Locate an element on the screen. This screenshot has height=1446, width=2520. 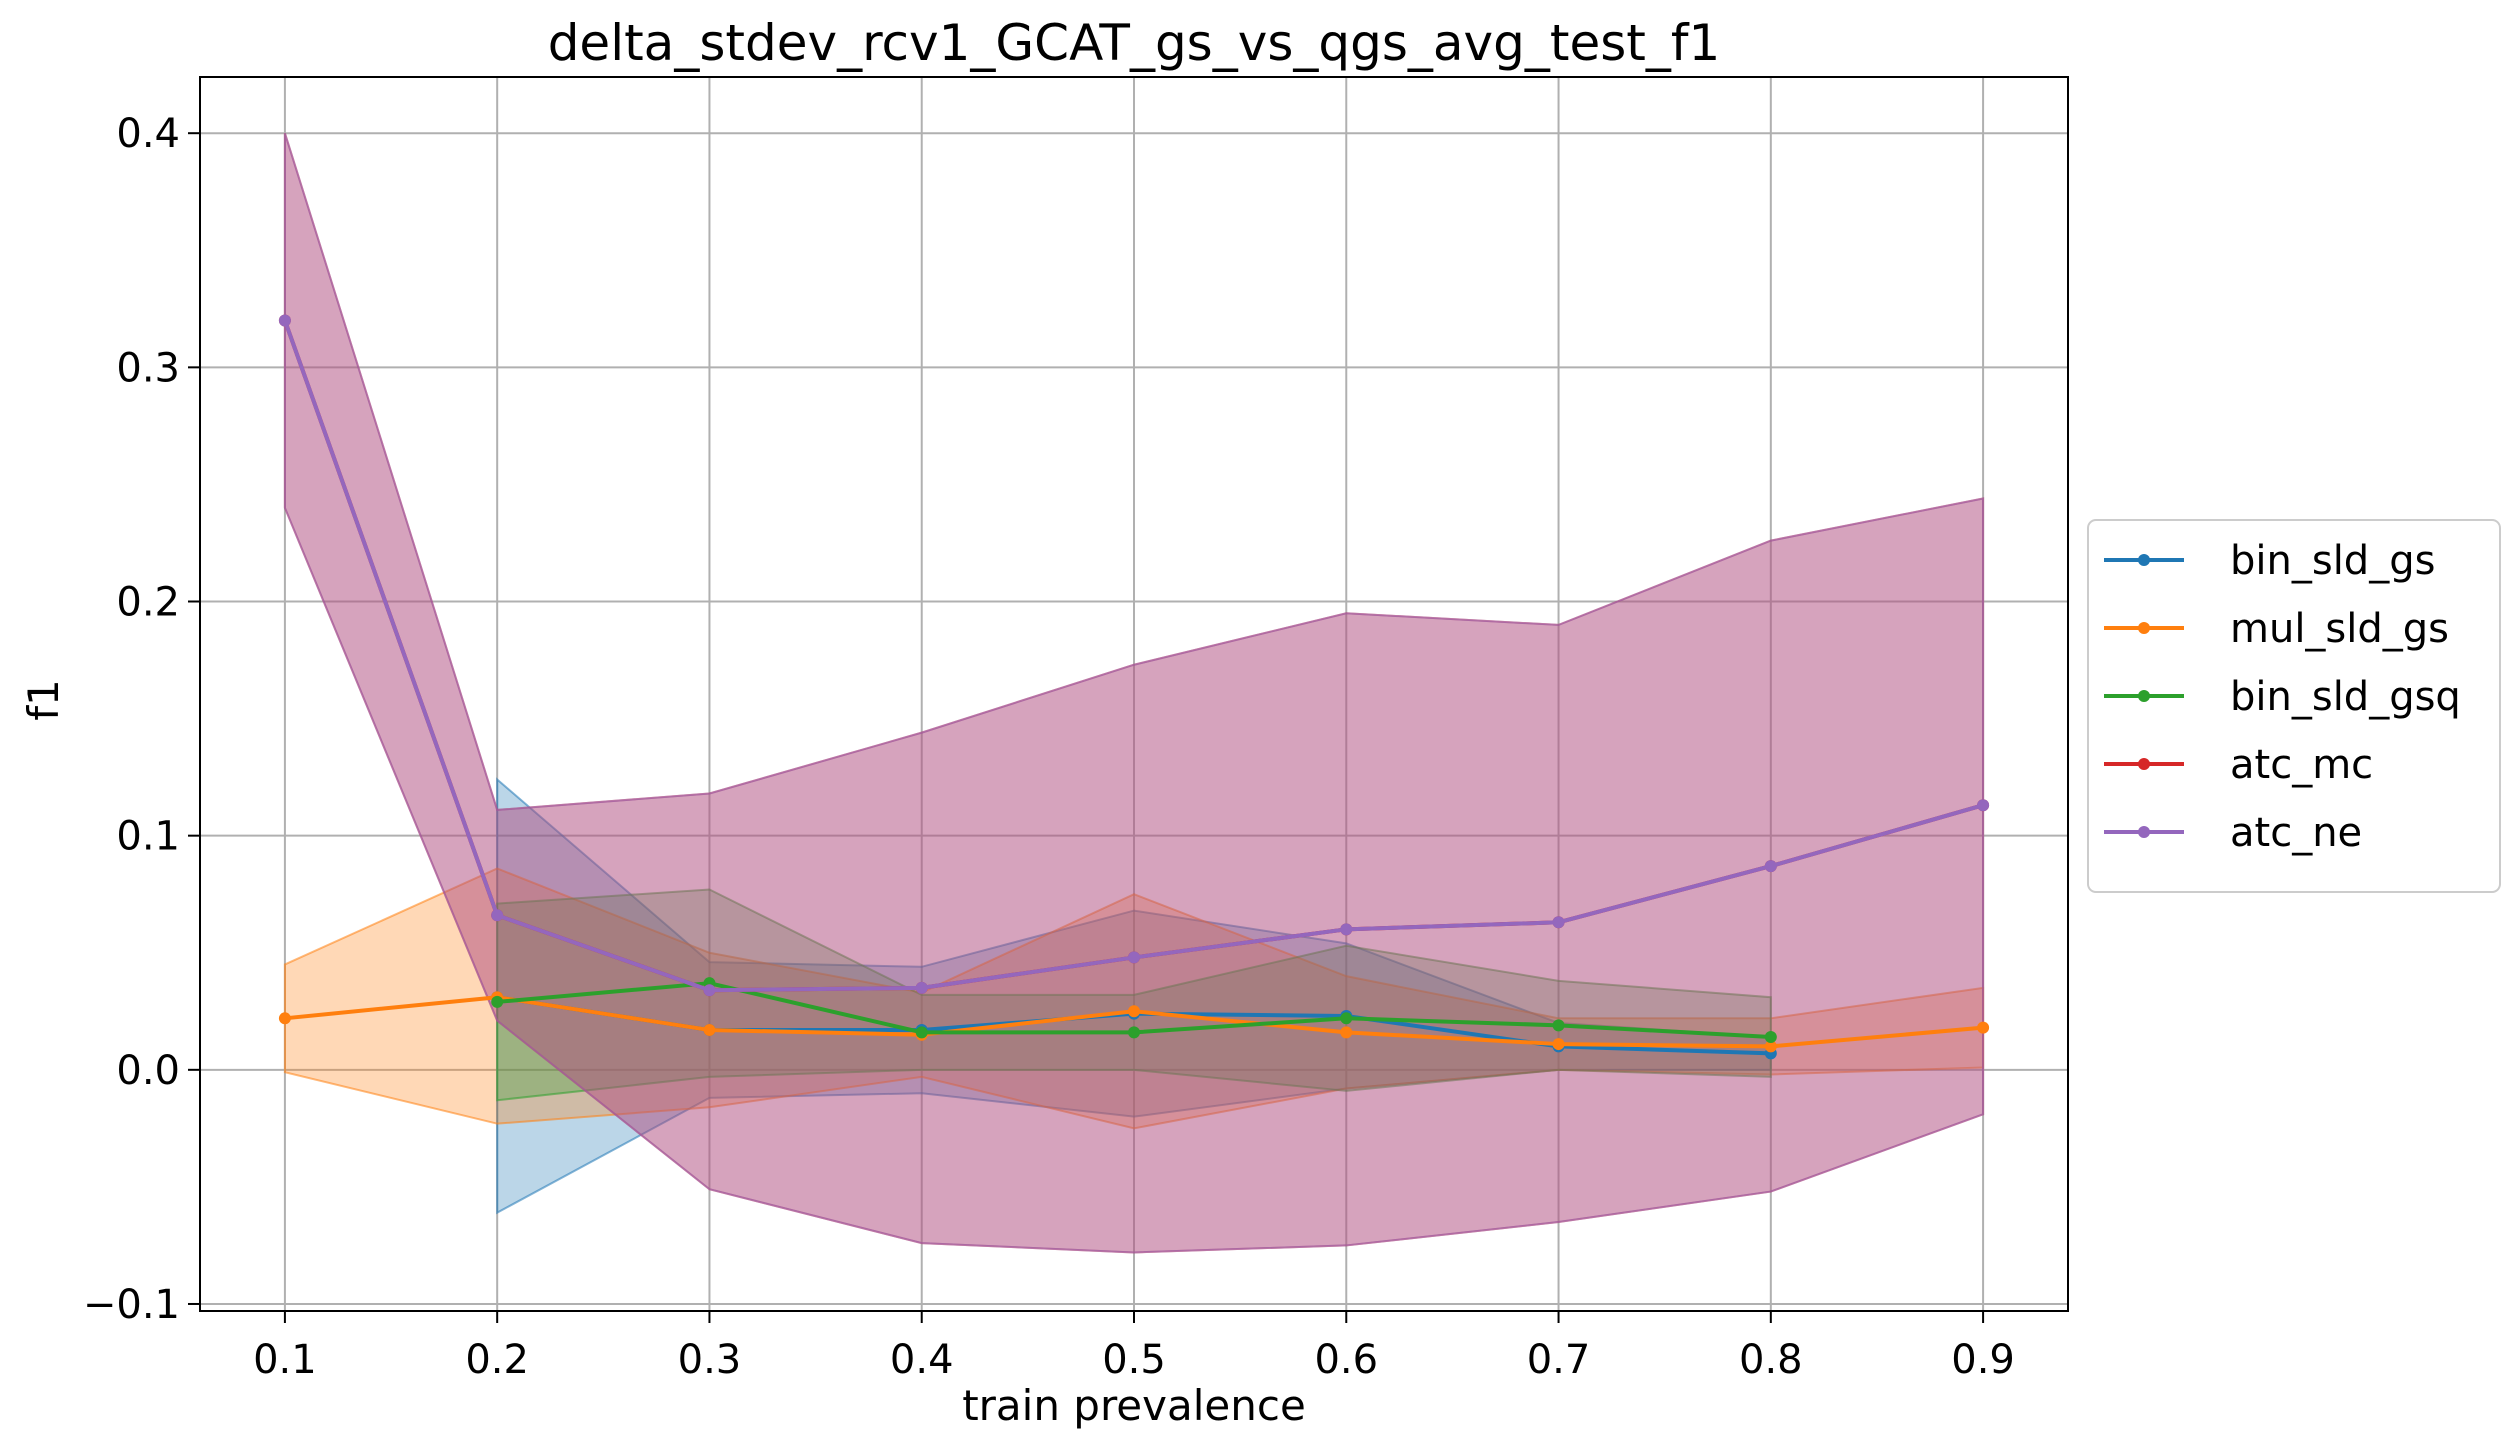
legend-entry-bin_sld_gsq: bin_sld_gsq is located at coordinates (2282, 697).